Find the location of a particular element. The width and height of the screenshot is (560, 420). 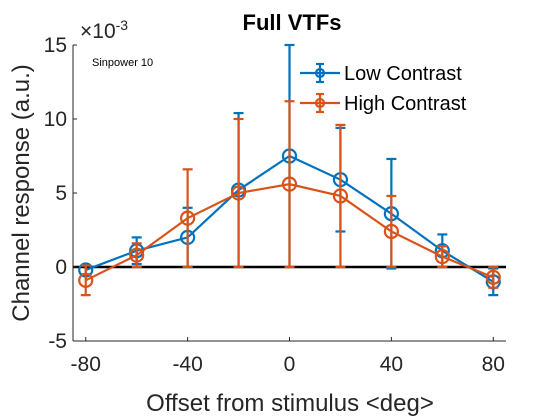

legend-item: High Contrast is located at coordinates (383, 103).